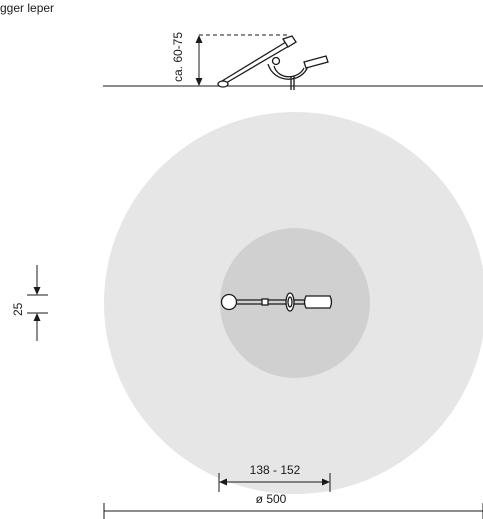 This screenshot has height=519, width=483. I want to click on side-elevation: ca. 60-75, so click(293, 61).